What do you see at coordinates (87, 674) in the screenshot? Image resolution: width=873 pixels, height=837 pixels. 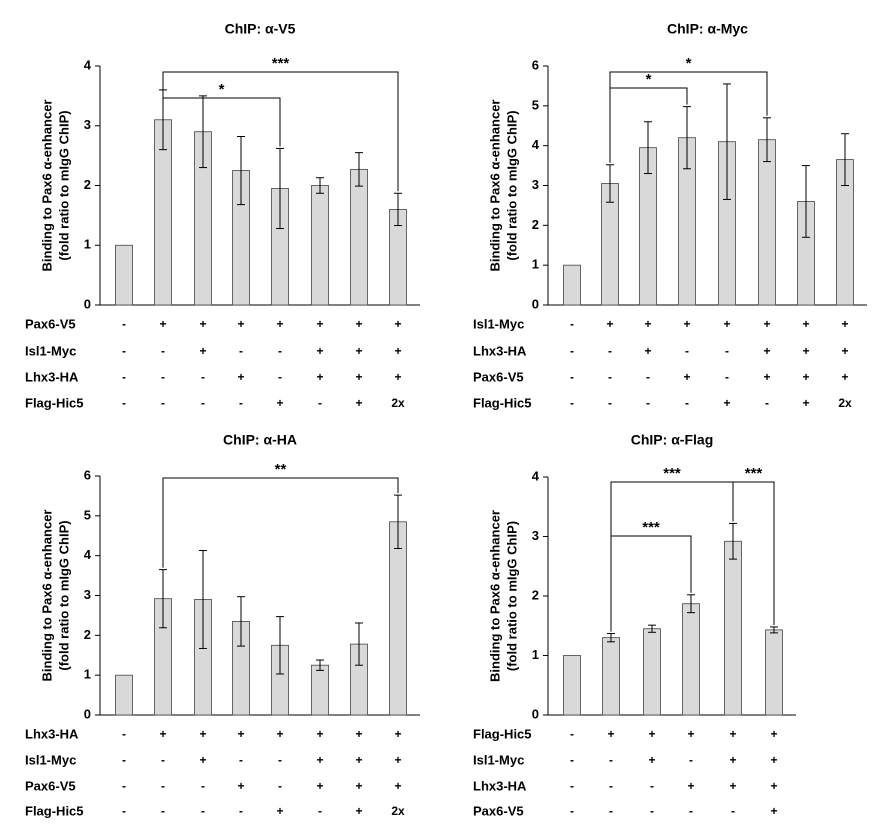 I see `y-tick-label: 1` at bounding box center [87, 674].